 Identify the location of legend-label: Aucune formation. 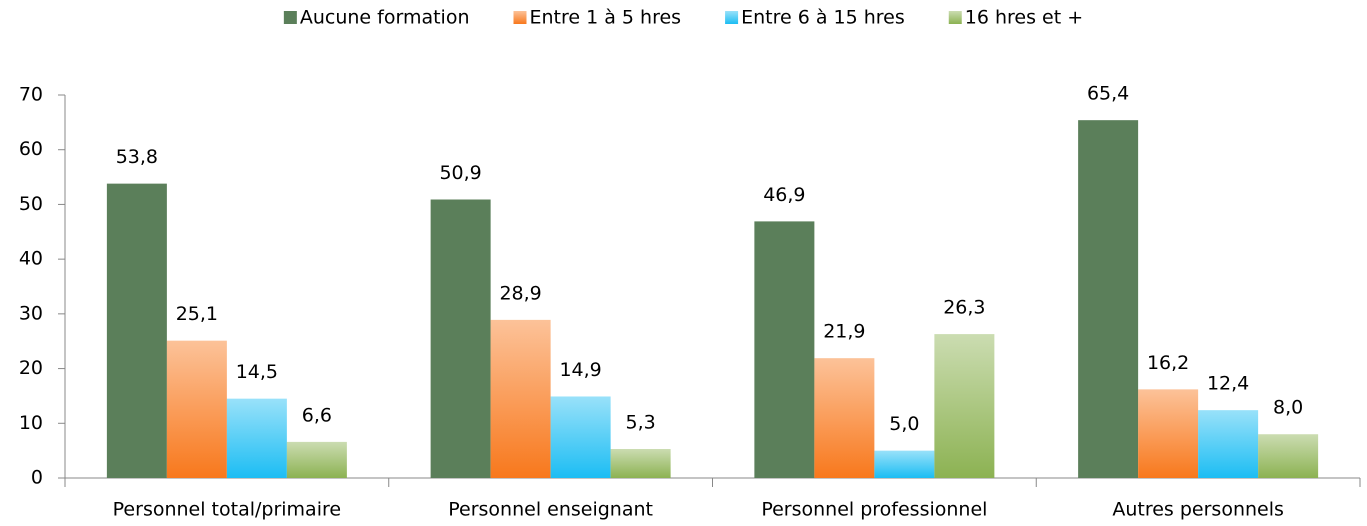
(385, 18).